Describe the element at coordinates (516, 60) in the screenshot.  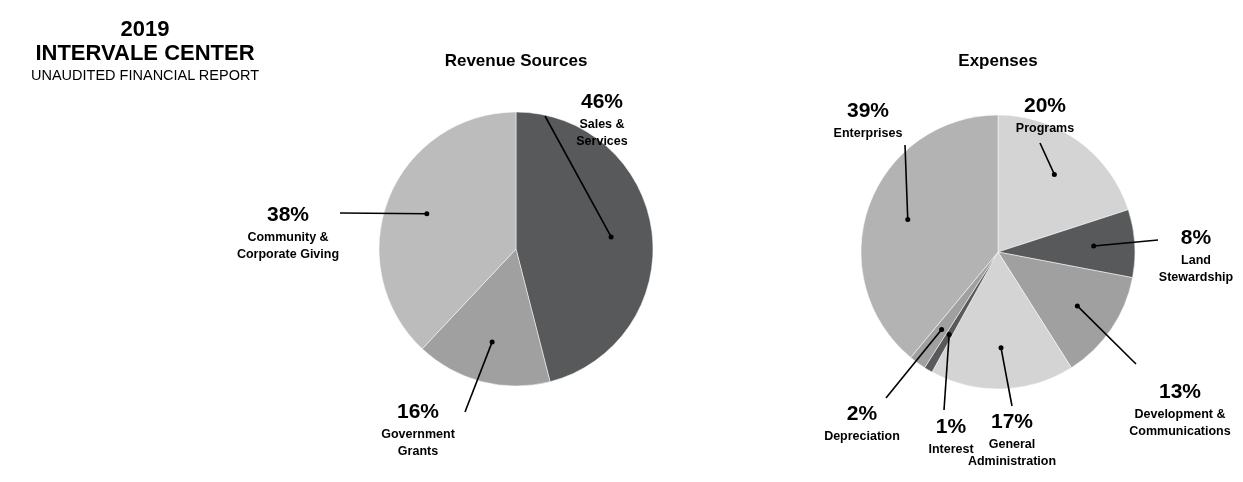
I see `chart-title: Revenue Sources` at that location.